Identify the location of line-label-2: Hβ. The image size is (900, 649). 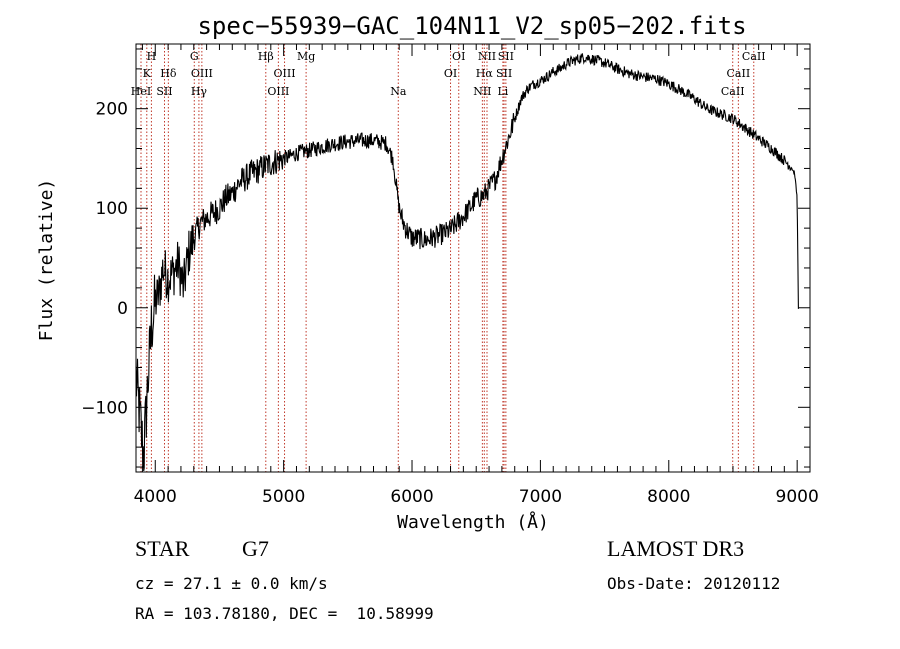
(266, 56).